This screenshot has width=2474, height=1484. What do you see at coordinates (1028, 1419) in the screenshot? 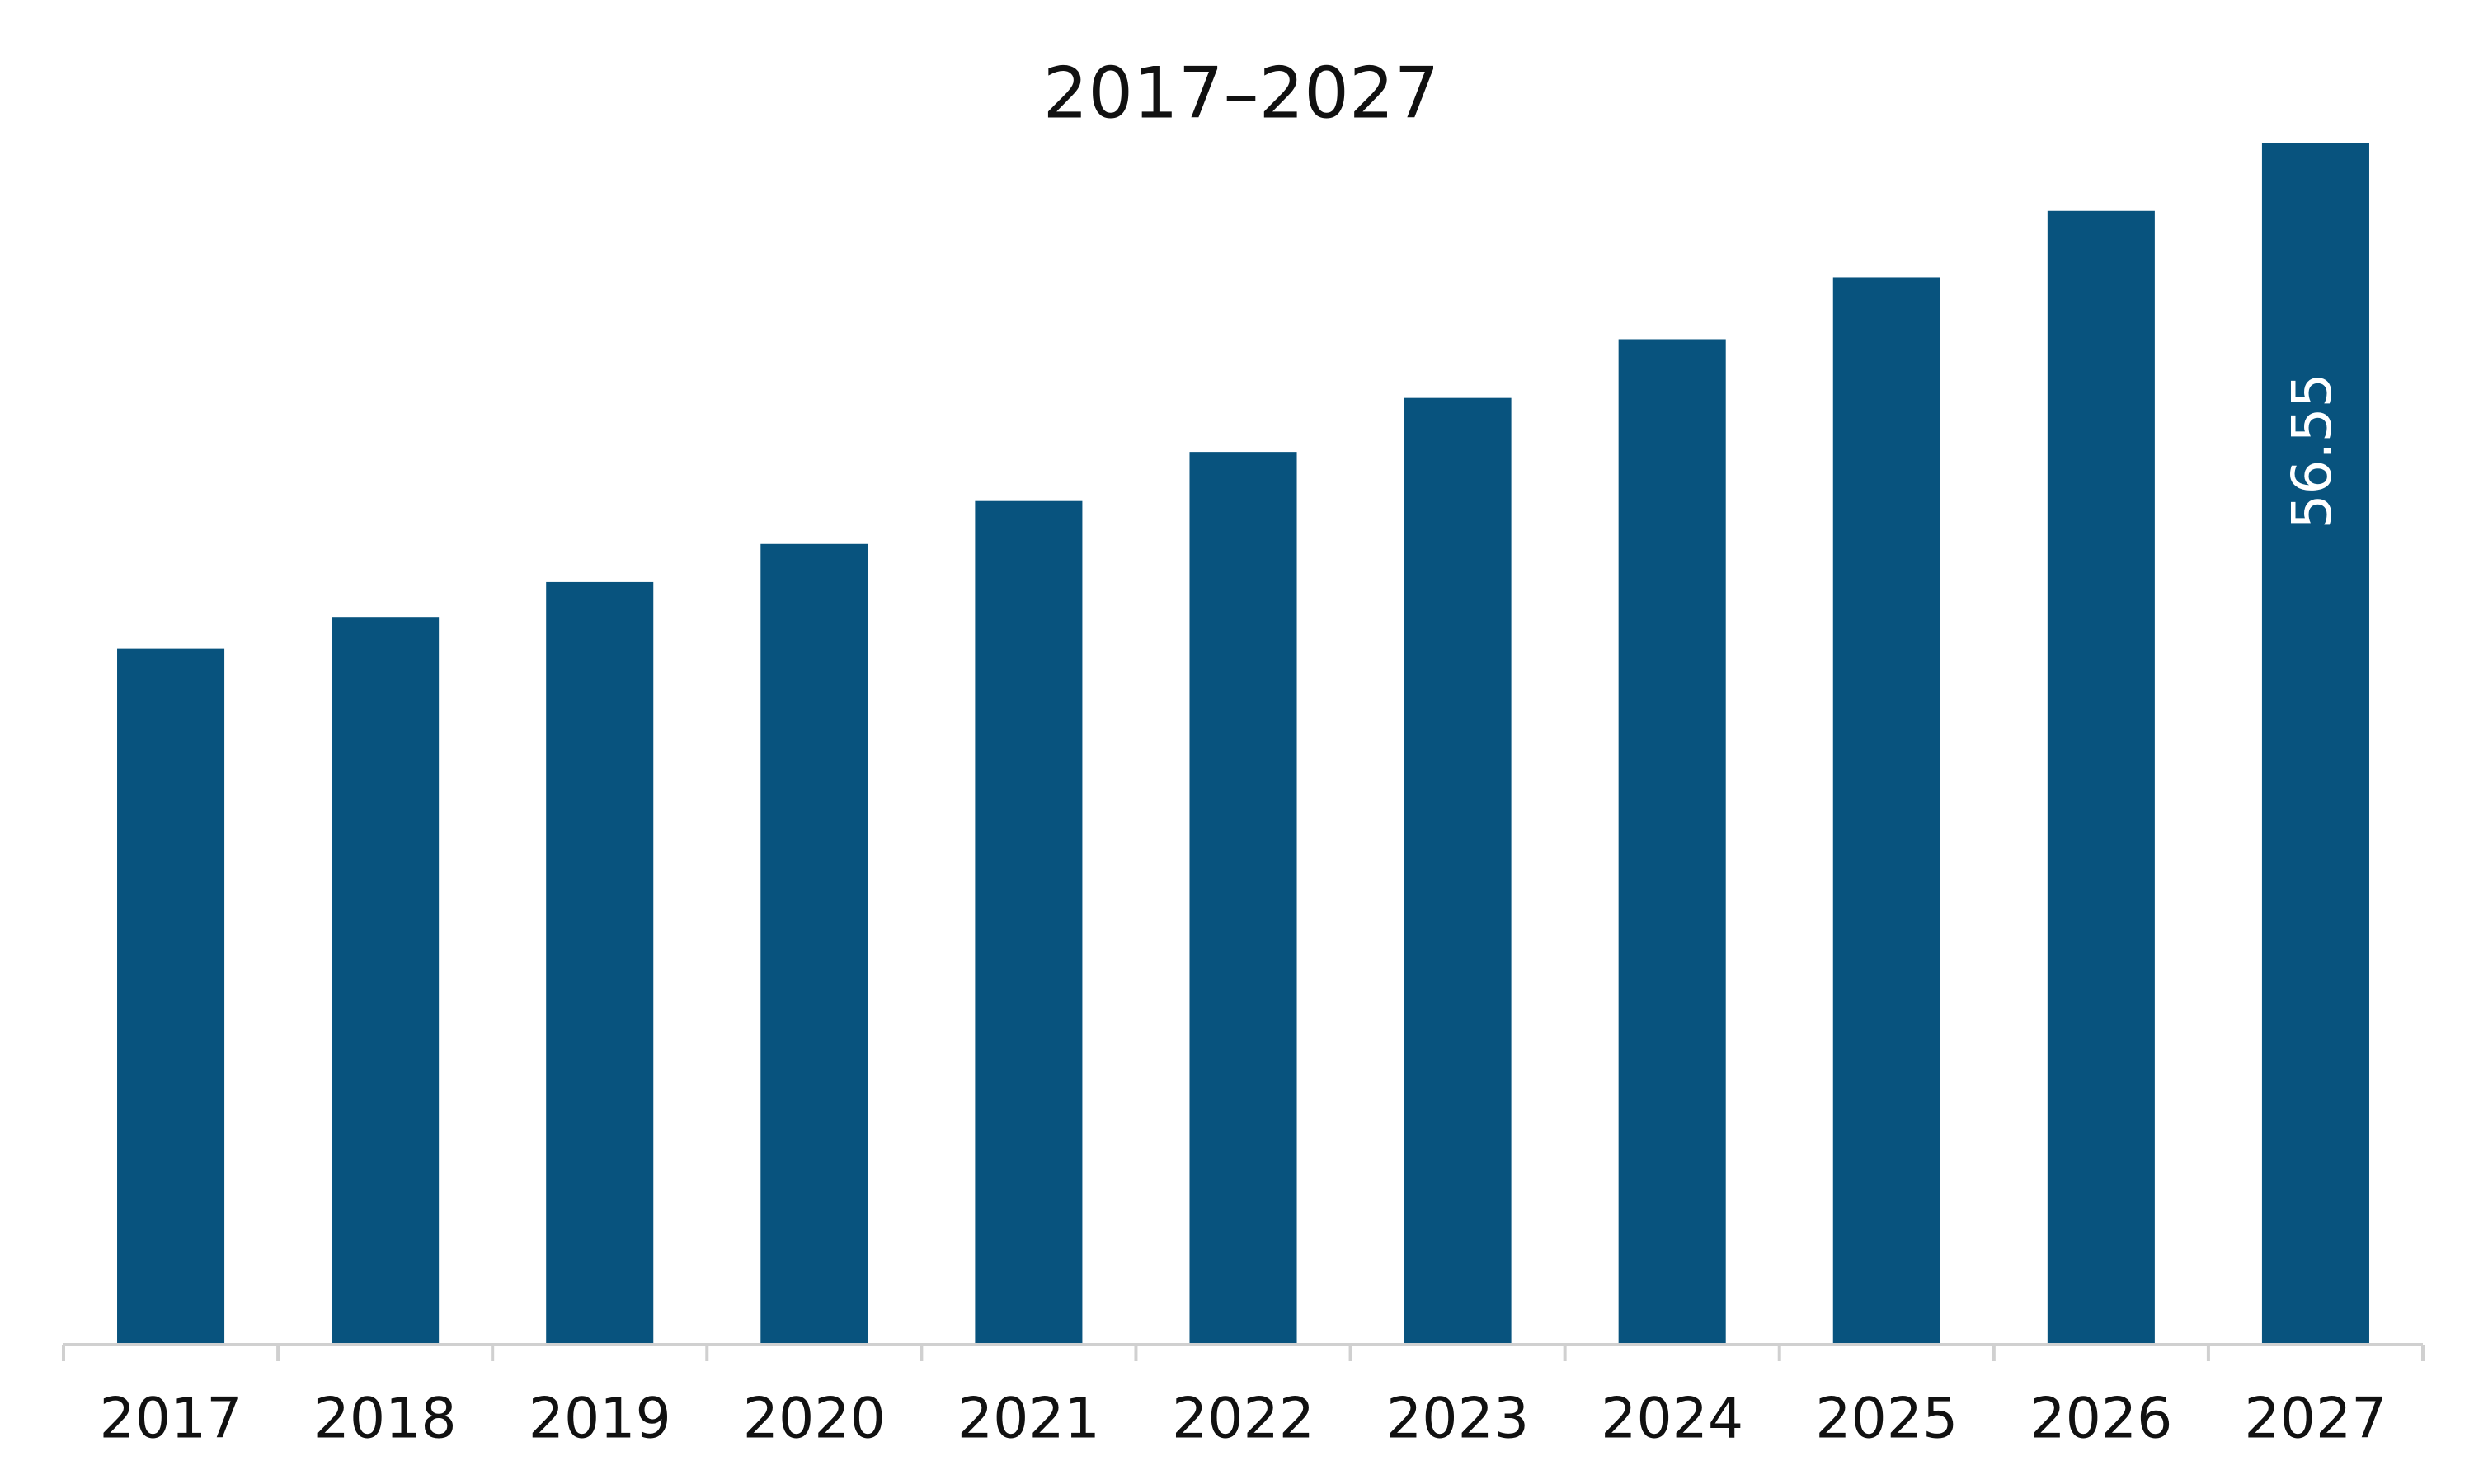
I see `x-tick-label: 2021` at bounding box center [1028, 1419].